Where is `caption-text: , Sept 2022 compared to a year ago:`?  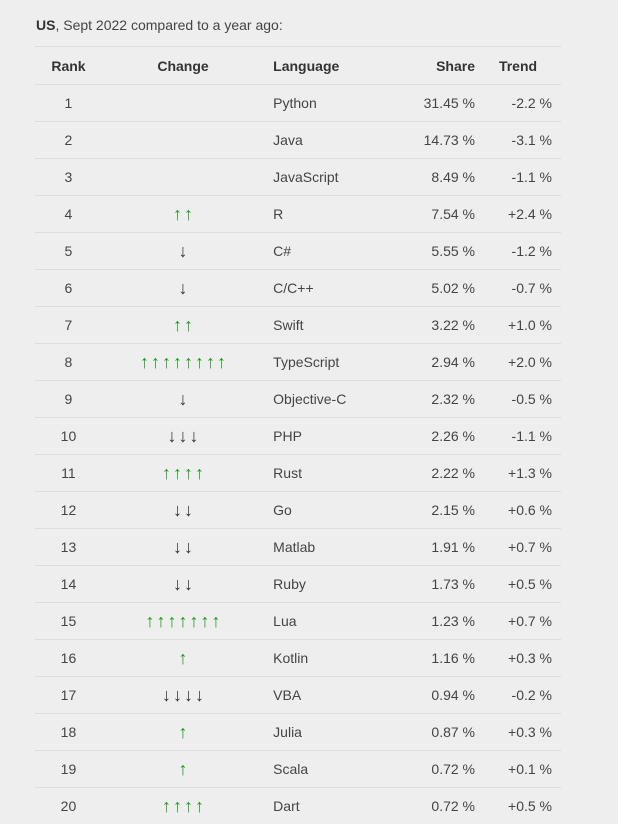 caption-text: , Sept 2022 compared to a year ago: is located at coordinates (168, 25).